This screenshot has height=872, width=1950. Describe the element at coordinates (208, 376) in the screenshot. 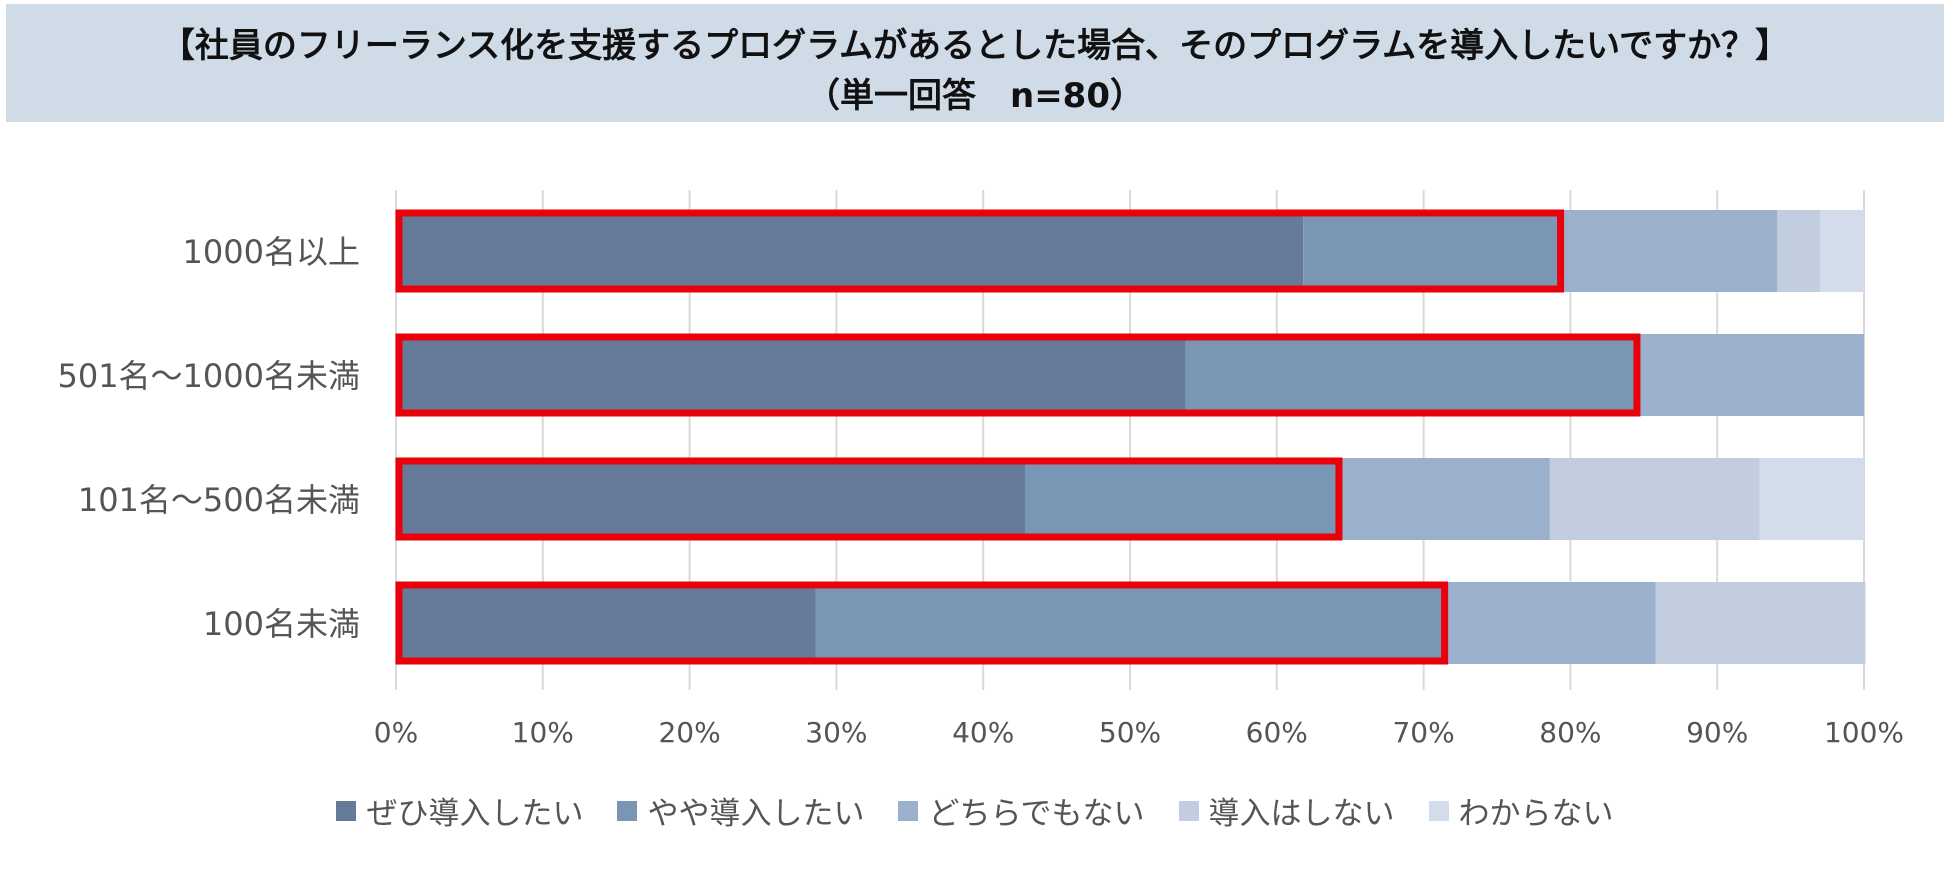

I see `category-label: 501名～1000名未満` at that location.